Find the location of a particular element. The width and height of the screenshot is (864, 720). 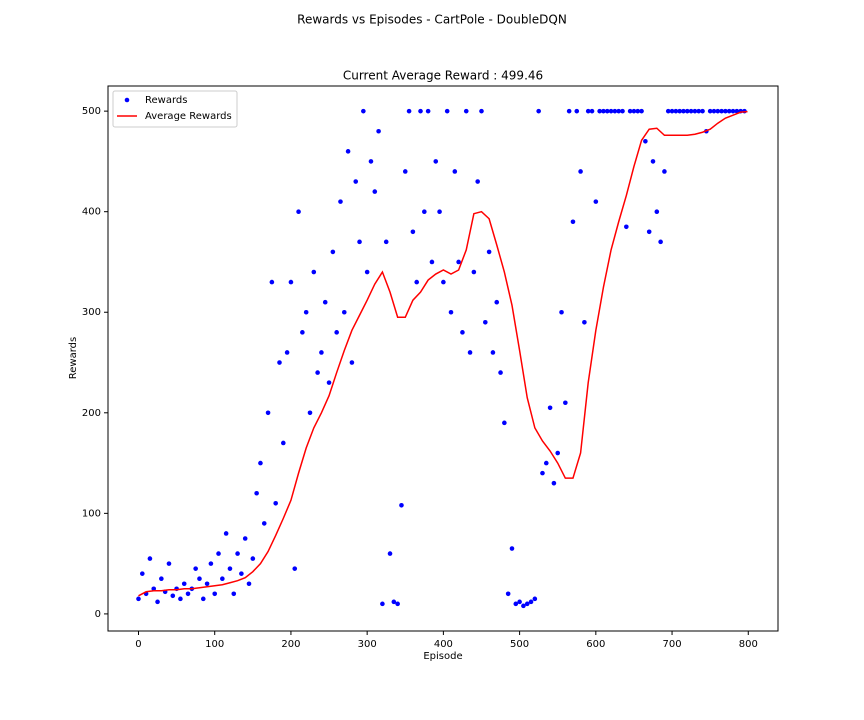

x-tick-label: 600 is located at coordinates (595, 644).